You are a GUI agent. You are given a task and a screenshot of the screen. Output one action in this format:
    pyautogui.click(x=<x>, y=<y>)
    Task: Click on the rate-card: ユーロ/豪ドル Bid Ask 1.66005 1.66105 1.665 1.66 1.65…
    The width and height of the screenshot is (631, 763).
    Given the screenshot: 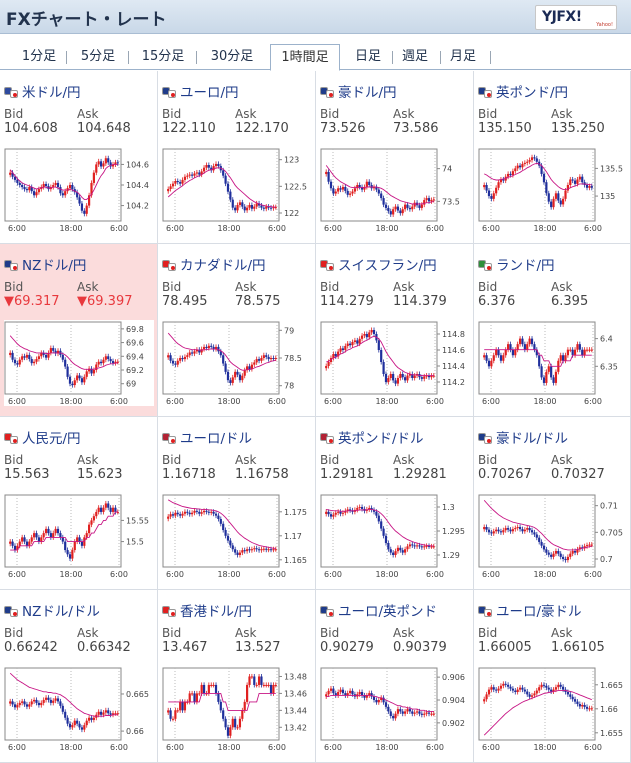 What is the action you would take?
    pyautogui.click(x=552, y=676)
    